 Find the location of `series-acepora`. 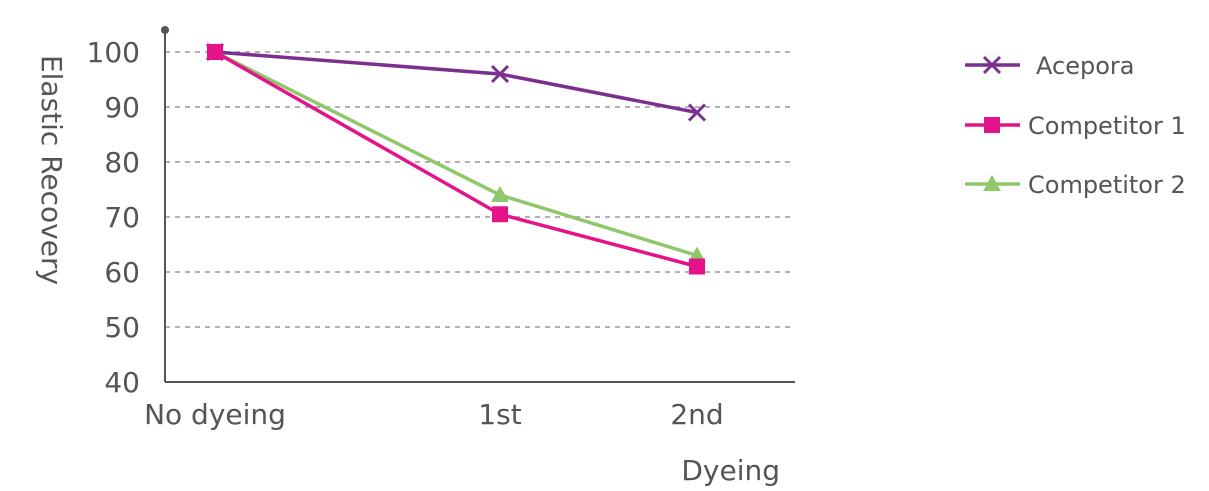

series-acepora is located at coordinates (456, 82).